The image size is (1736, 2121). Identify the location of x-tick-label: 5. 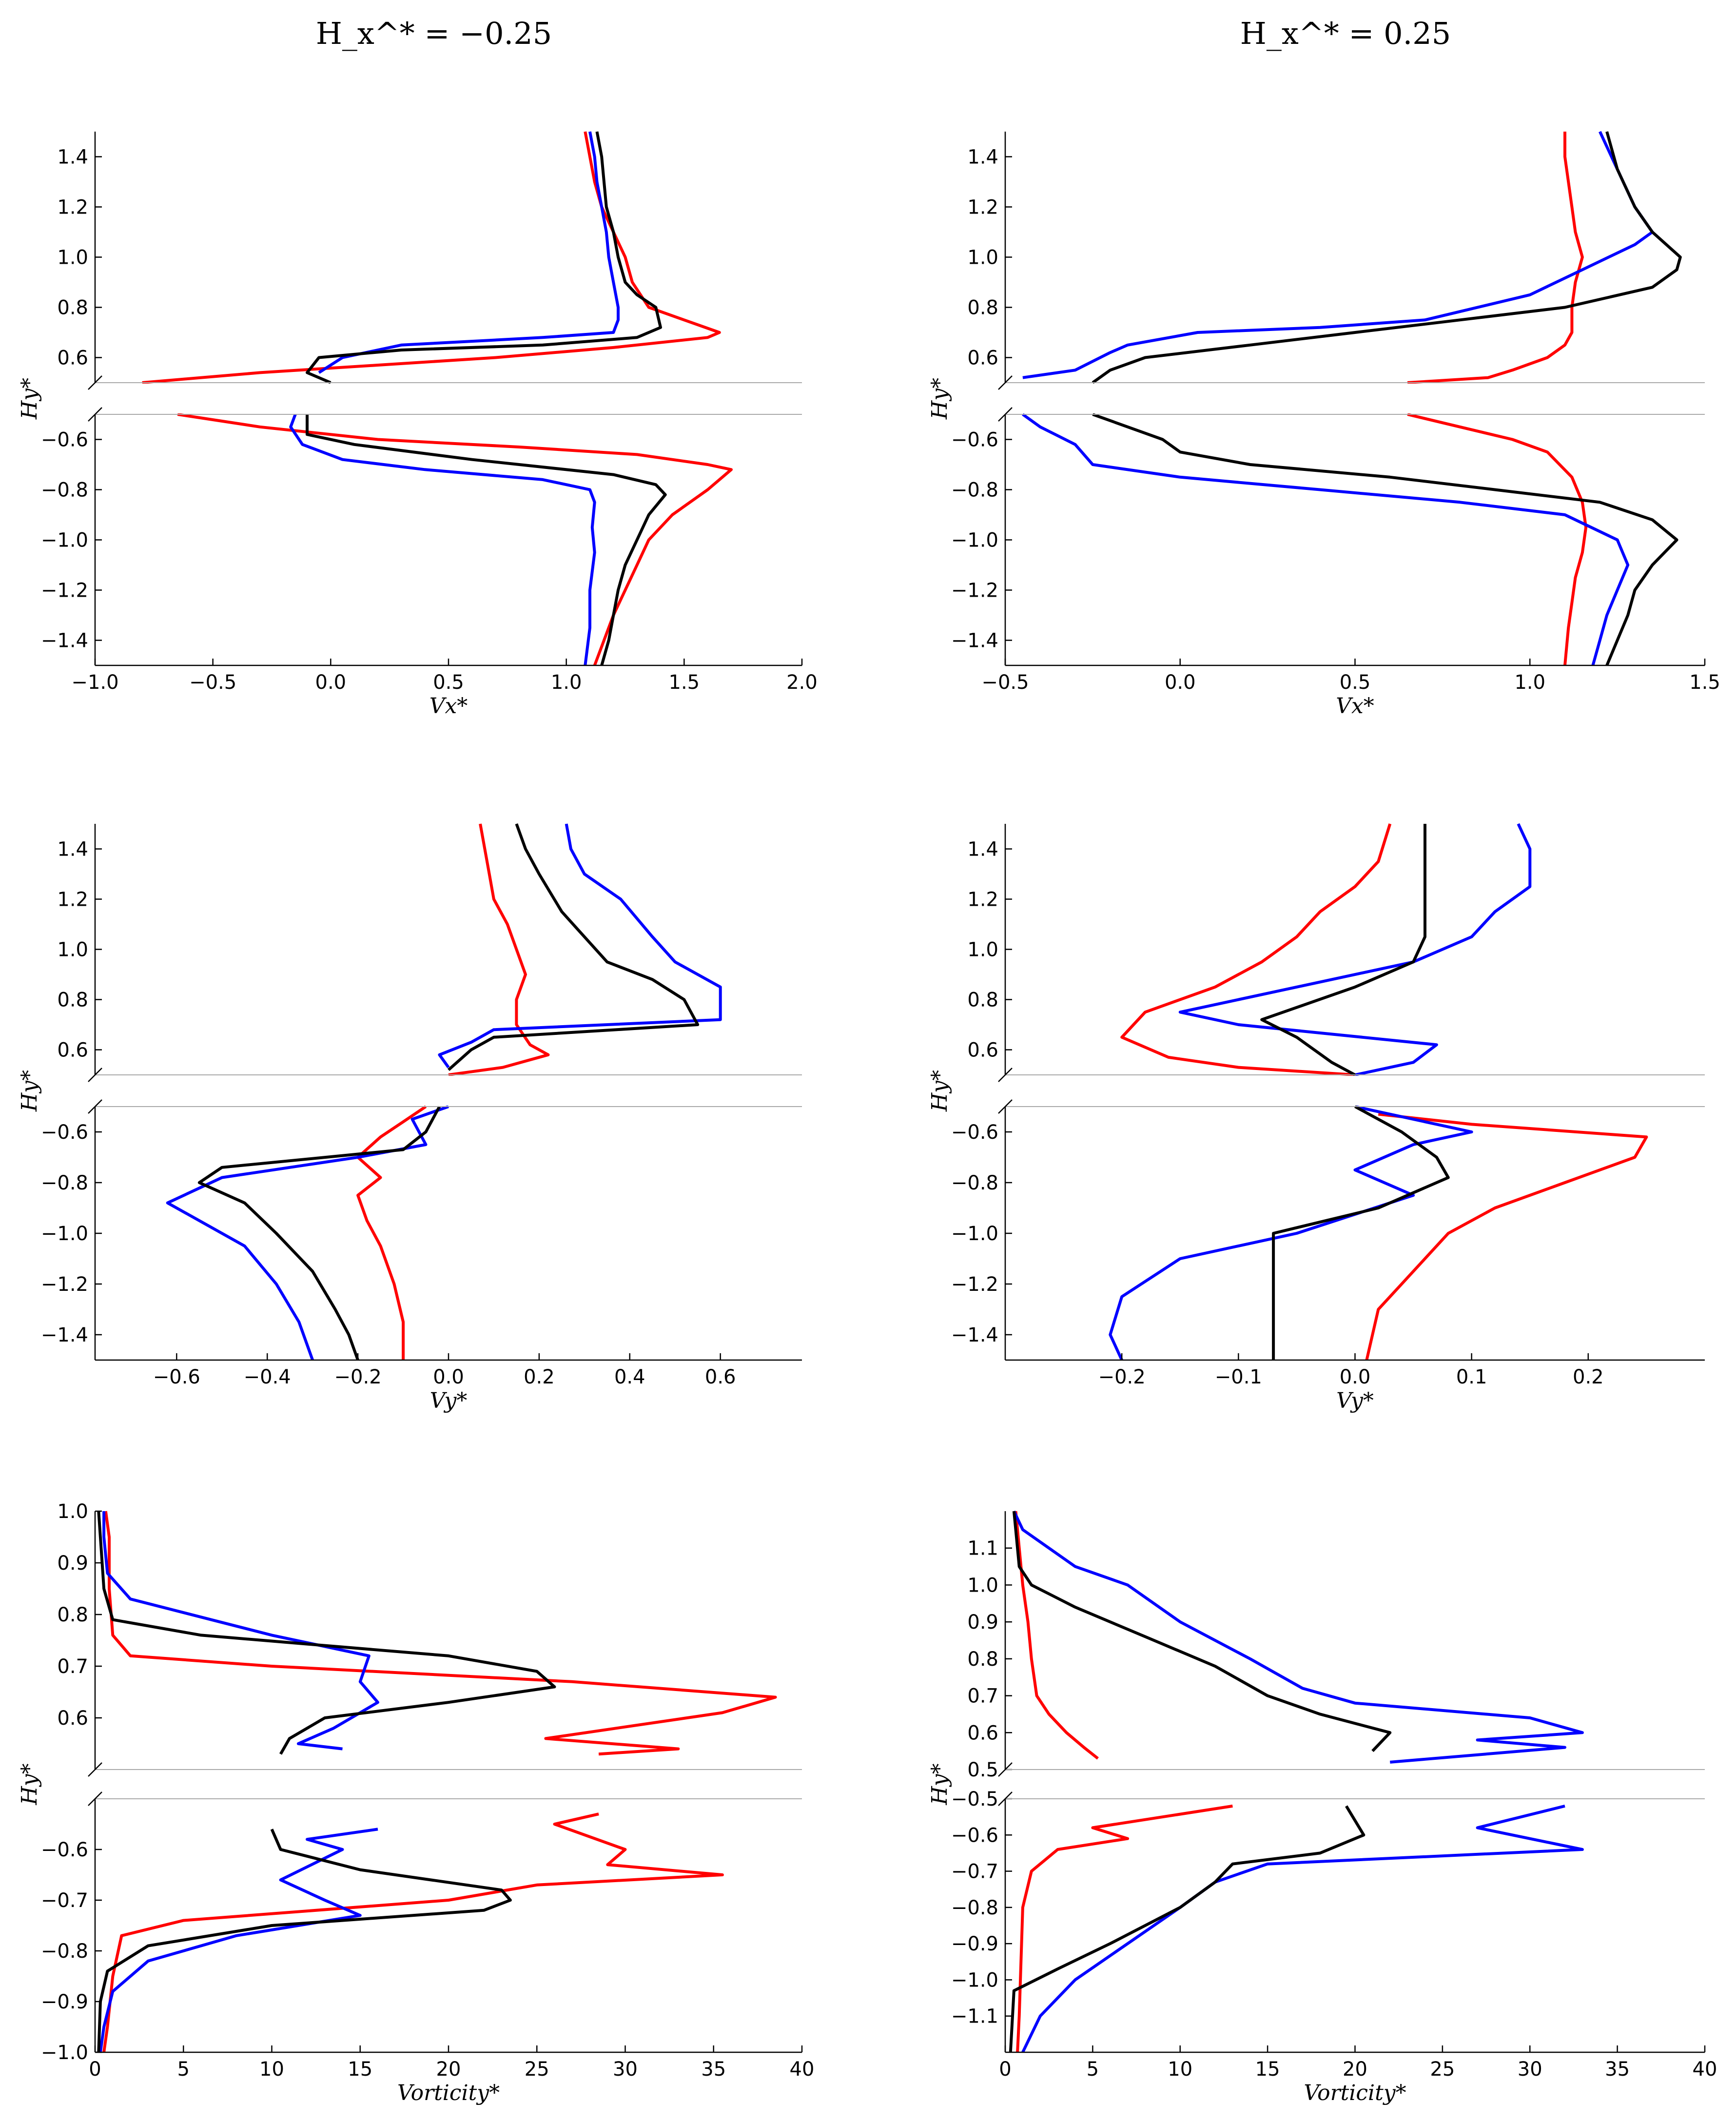
(183, 2069).